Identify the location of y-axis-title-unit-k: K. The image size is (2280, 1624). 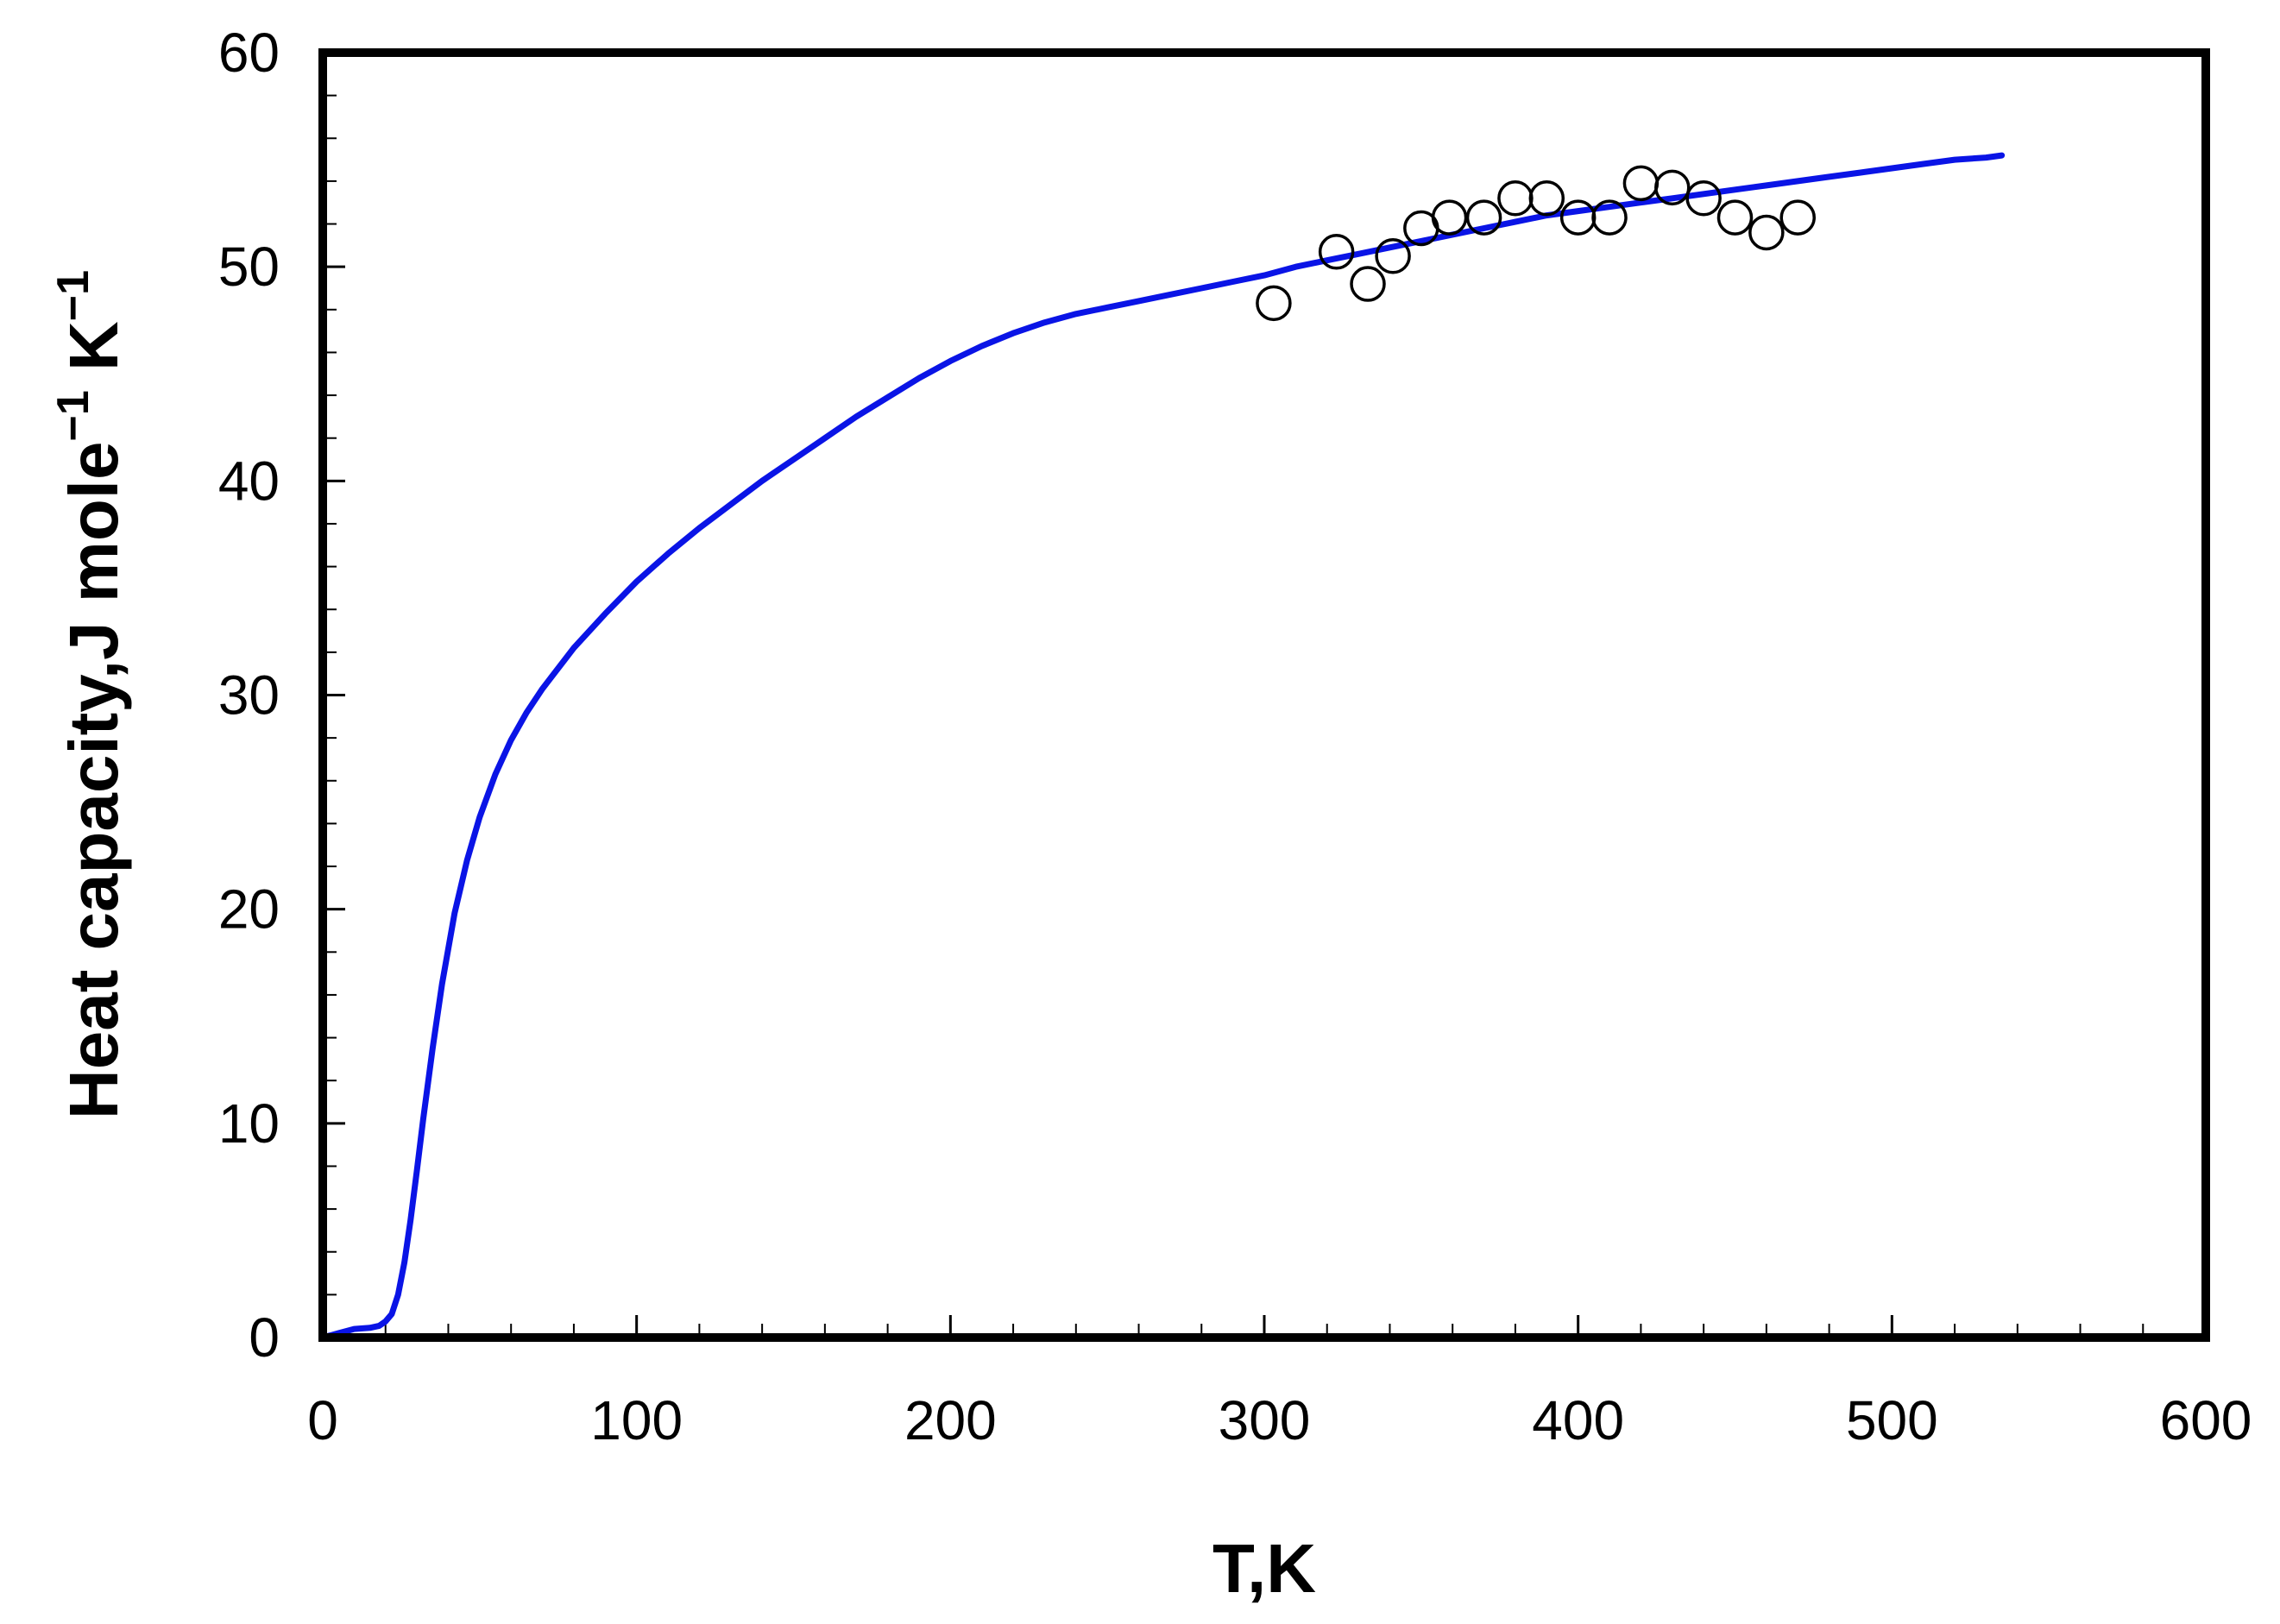
(93, 356).